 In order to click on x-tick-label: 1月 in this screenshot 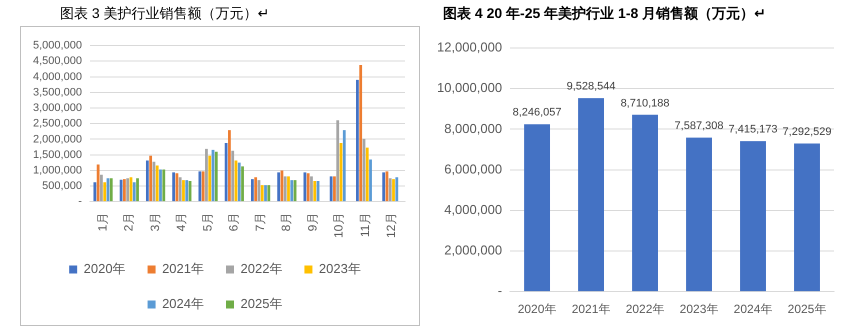, I will do `click(102, 222)`.